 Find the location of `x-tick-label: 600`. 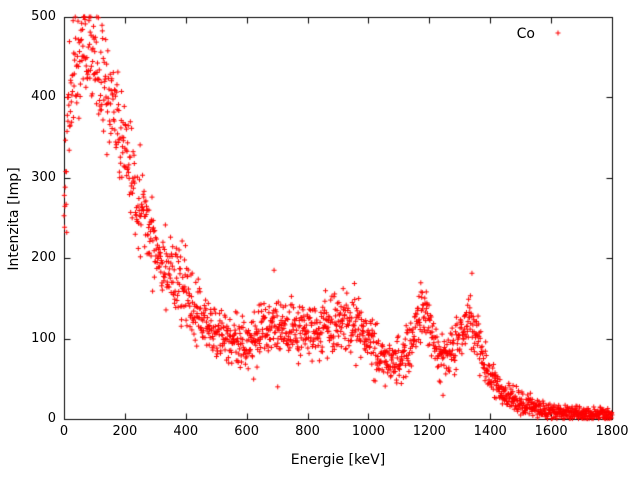

x-tick-label: 600 is located at coordinates (247, 431).